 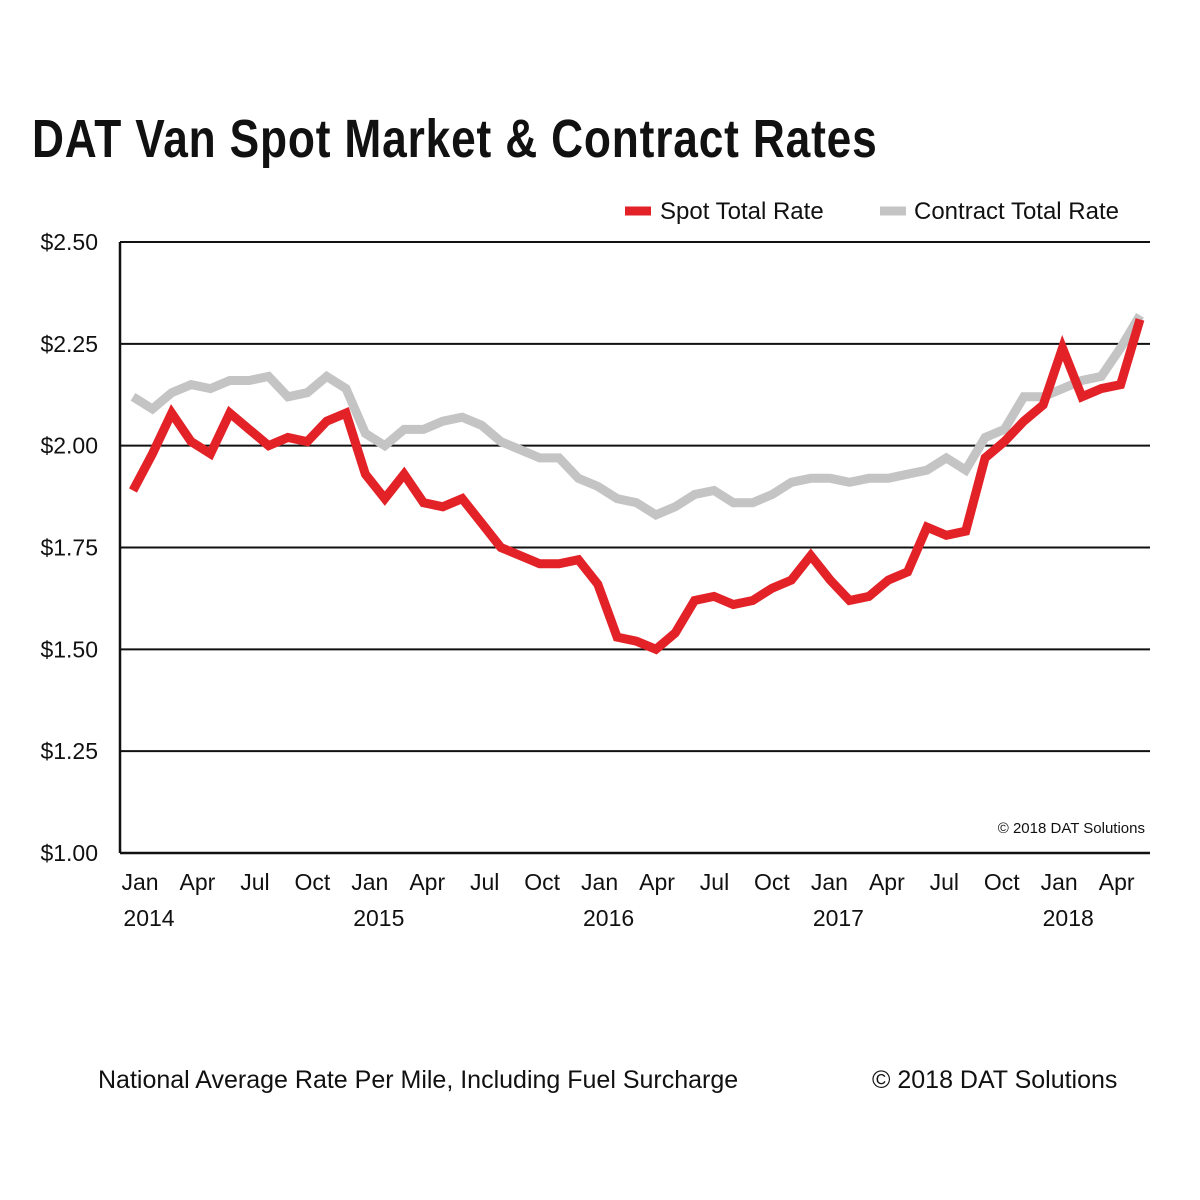 What do you see at coordinates (742, 211) in the screenshot?
I see `legend-label: Spot Total Rate` at bounding box center [742, 211].